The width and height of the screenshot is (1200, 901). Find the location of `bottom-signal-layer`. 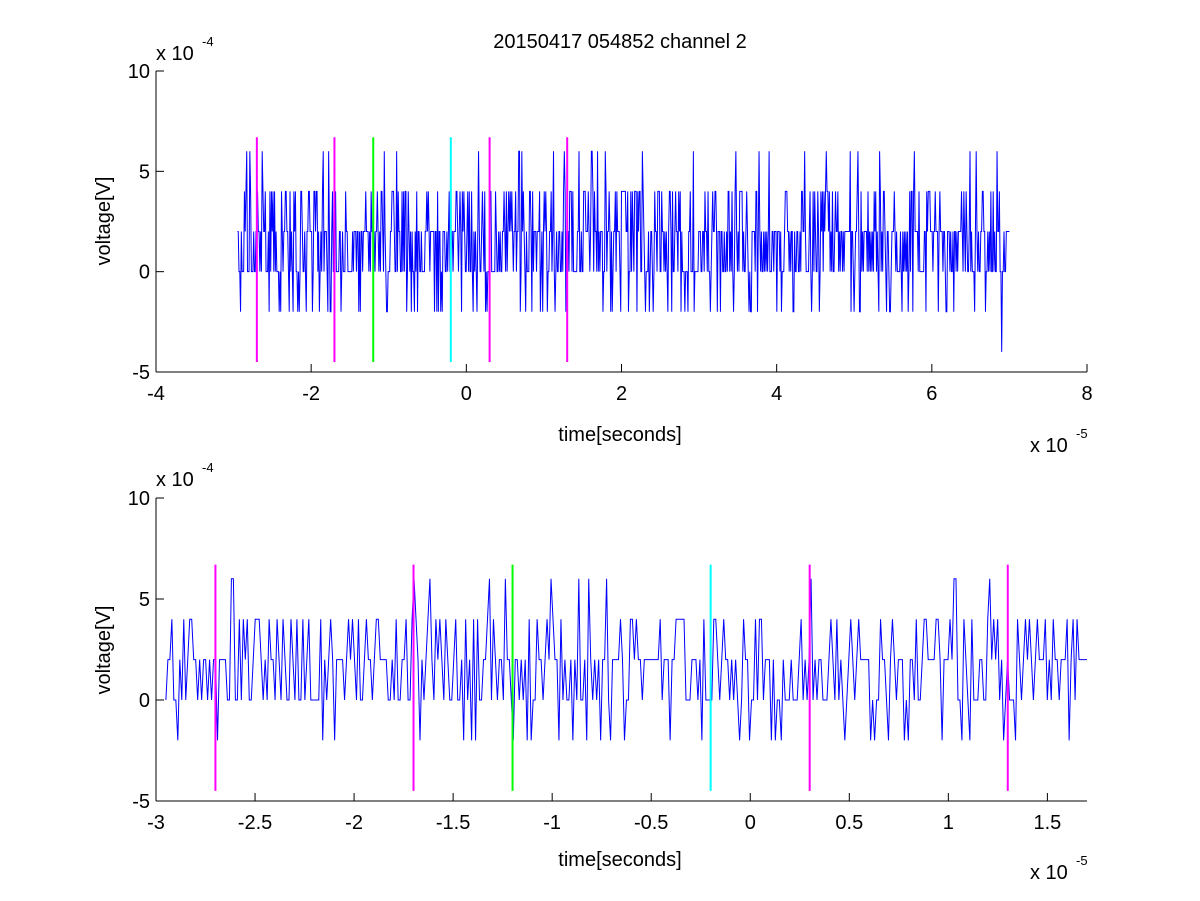

bottom-signal-layer is located at coordinates (626, 659).